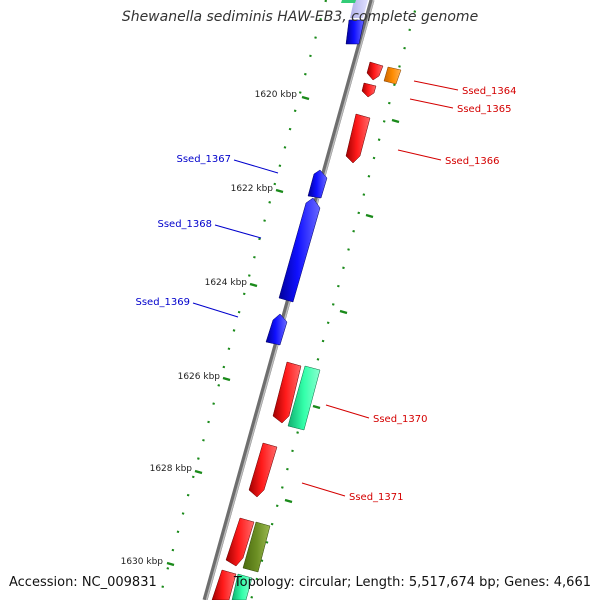  What do you see at coordinates (489, 91) in the screenshot?
I see `label-ssed-1364: Ssed_1364` at bounding box center [489, 91].